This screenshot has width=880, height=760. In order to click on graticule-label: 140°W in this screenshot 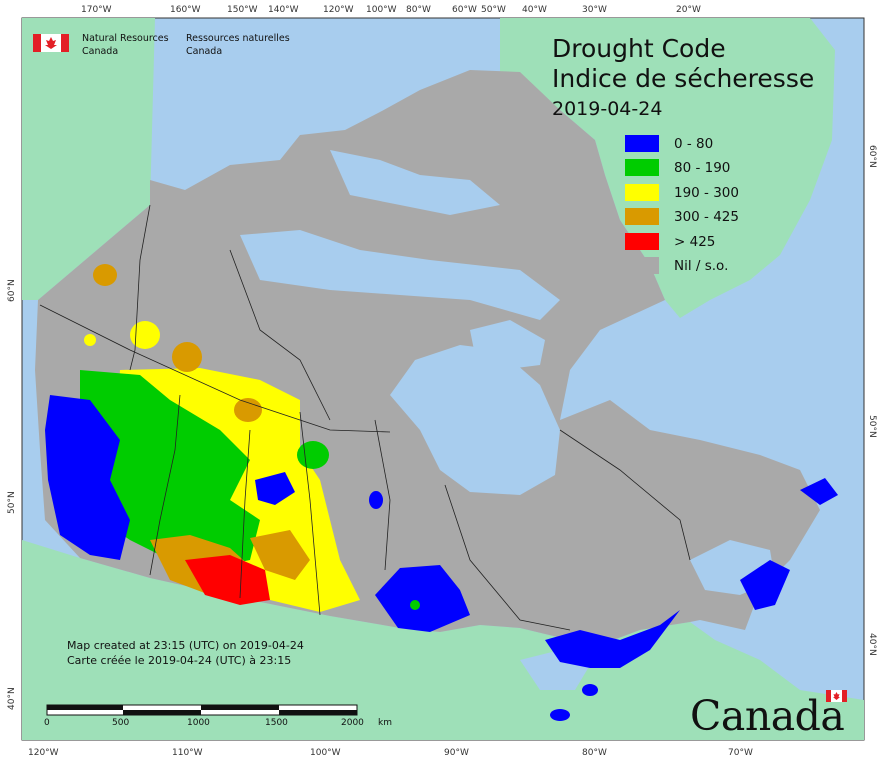, I will do `click(283, 10)`.